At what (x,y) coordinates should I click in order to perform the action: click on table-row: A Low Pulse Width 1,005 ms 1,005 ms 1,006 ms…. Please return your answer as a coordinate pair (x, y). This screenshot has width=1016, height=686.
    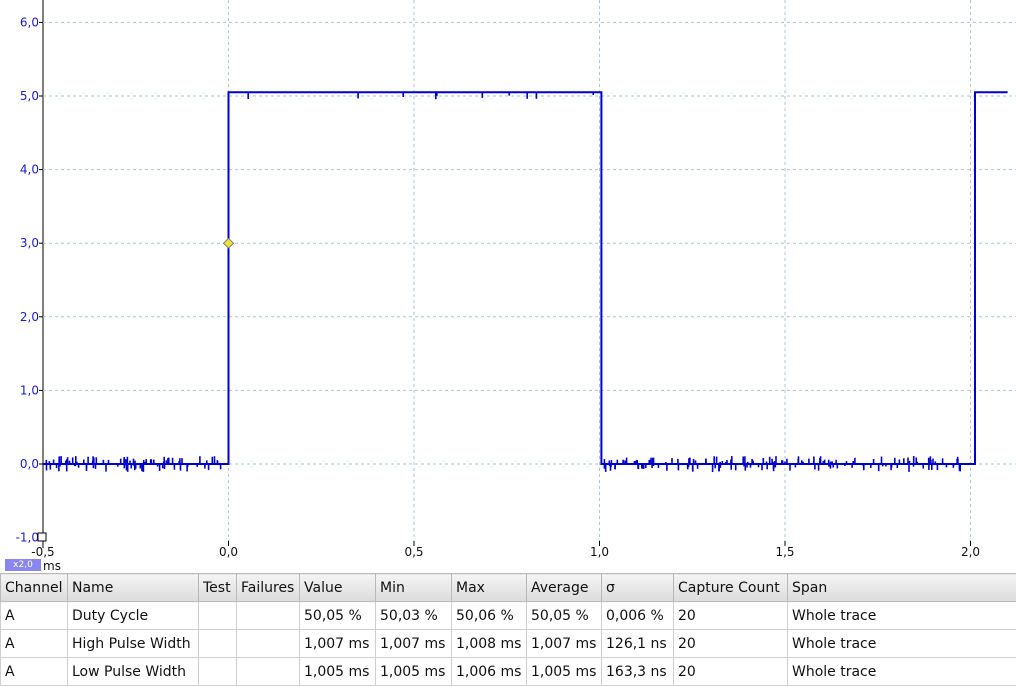
    Looking at the image, I should click on (508, 671).